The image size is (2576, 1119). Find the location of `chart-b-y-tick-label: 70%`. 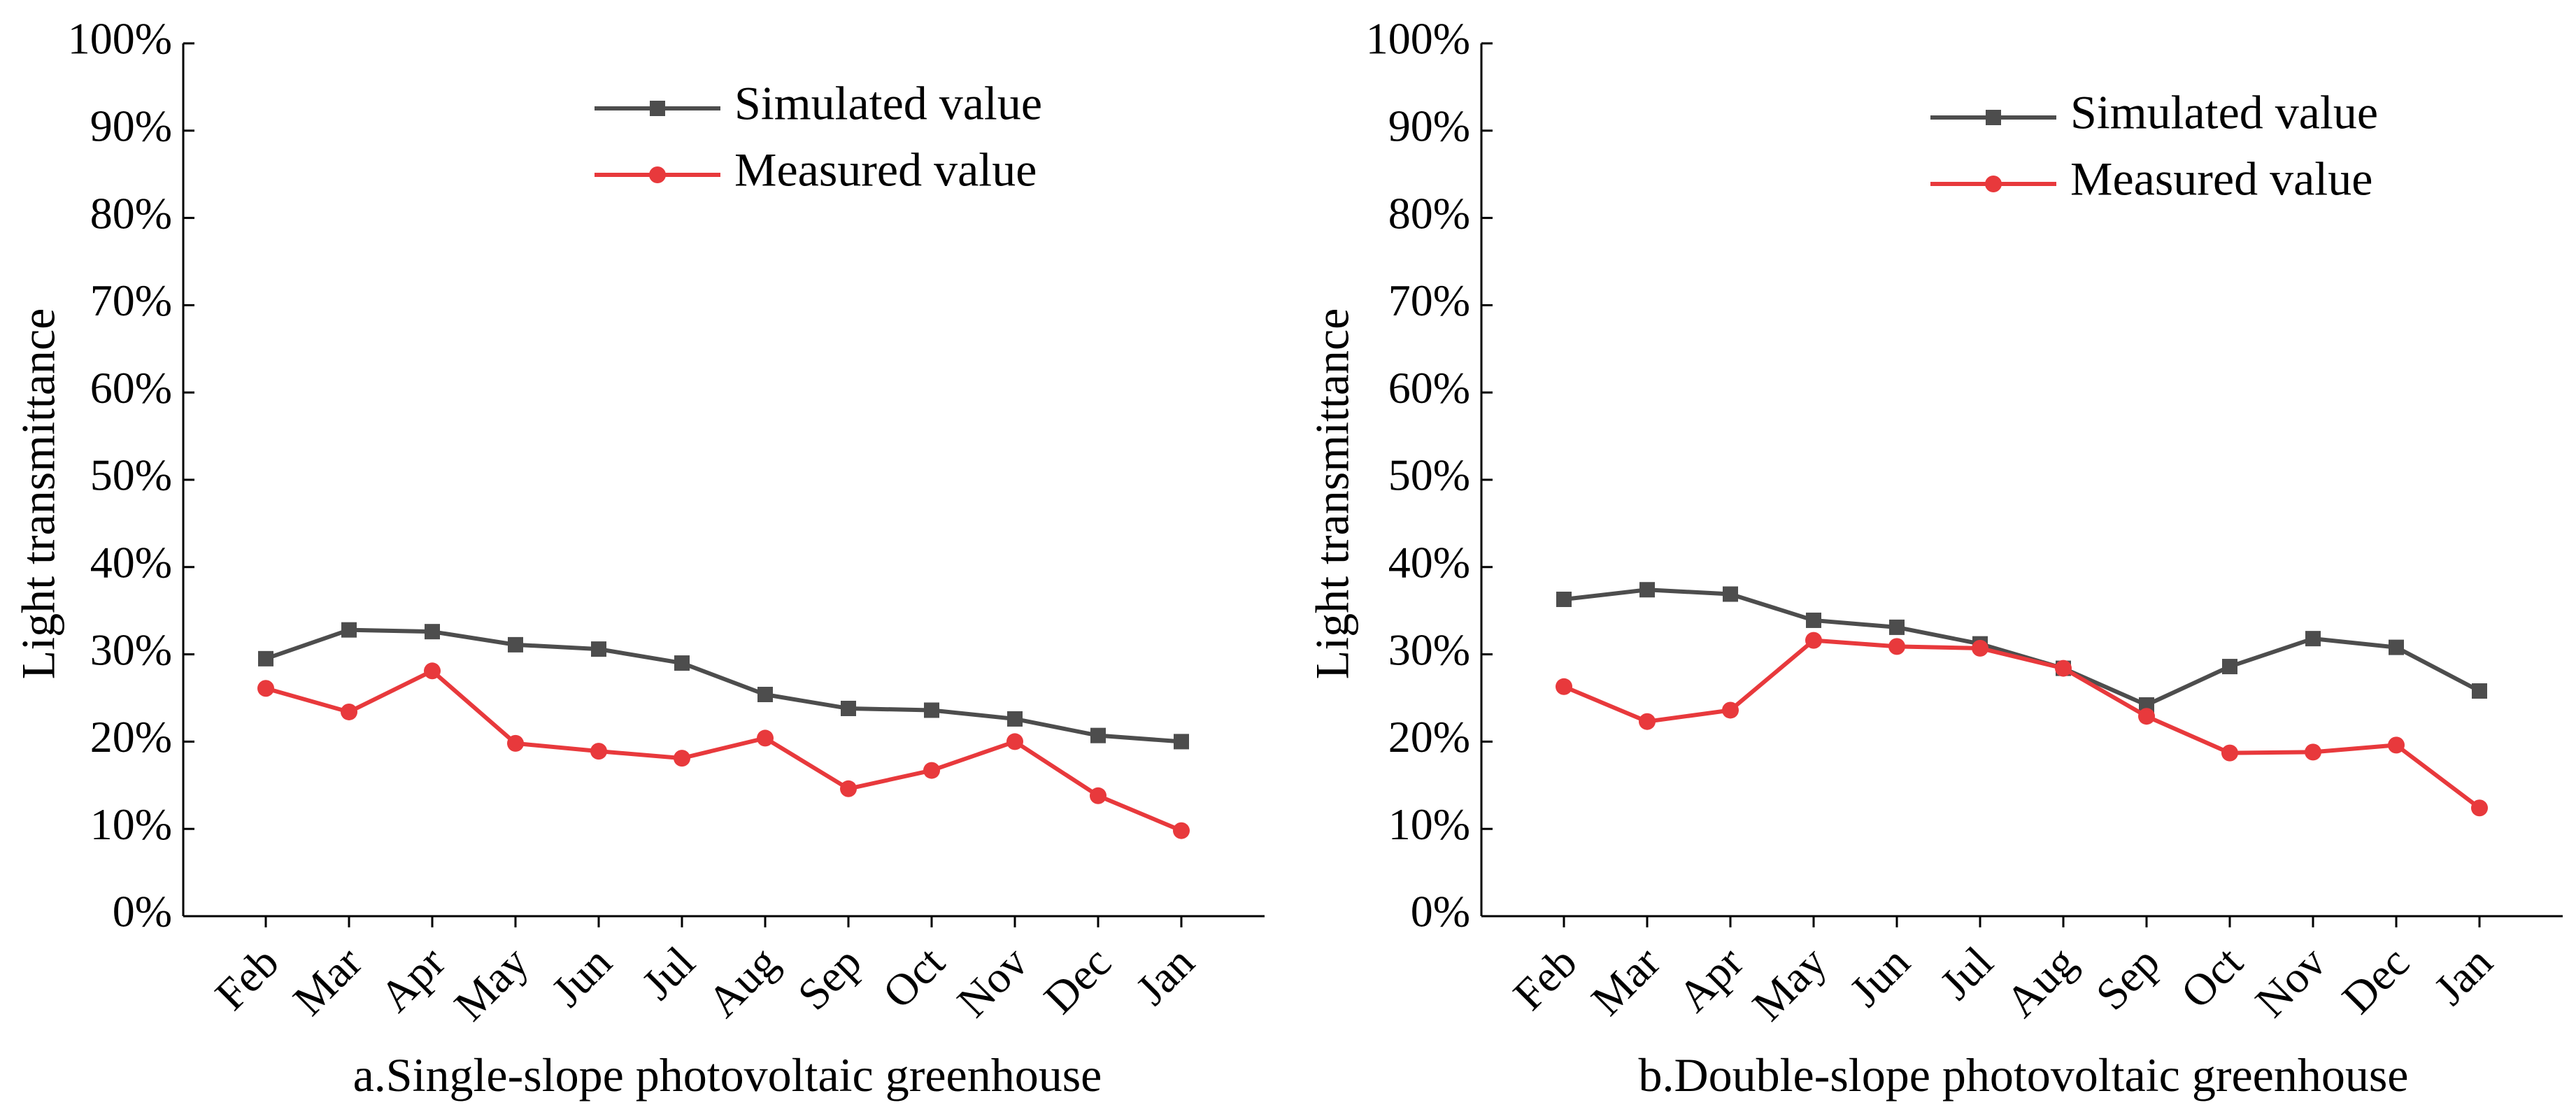

chart-b-y-tick-label: 70% is located at coordinates (1429, 300).